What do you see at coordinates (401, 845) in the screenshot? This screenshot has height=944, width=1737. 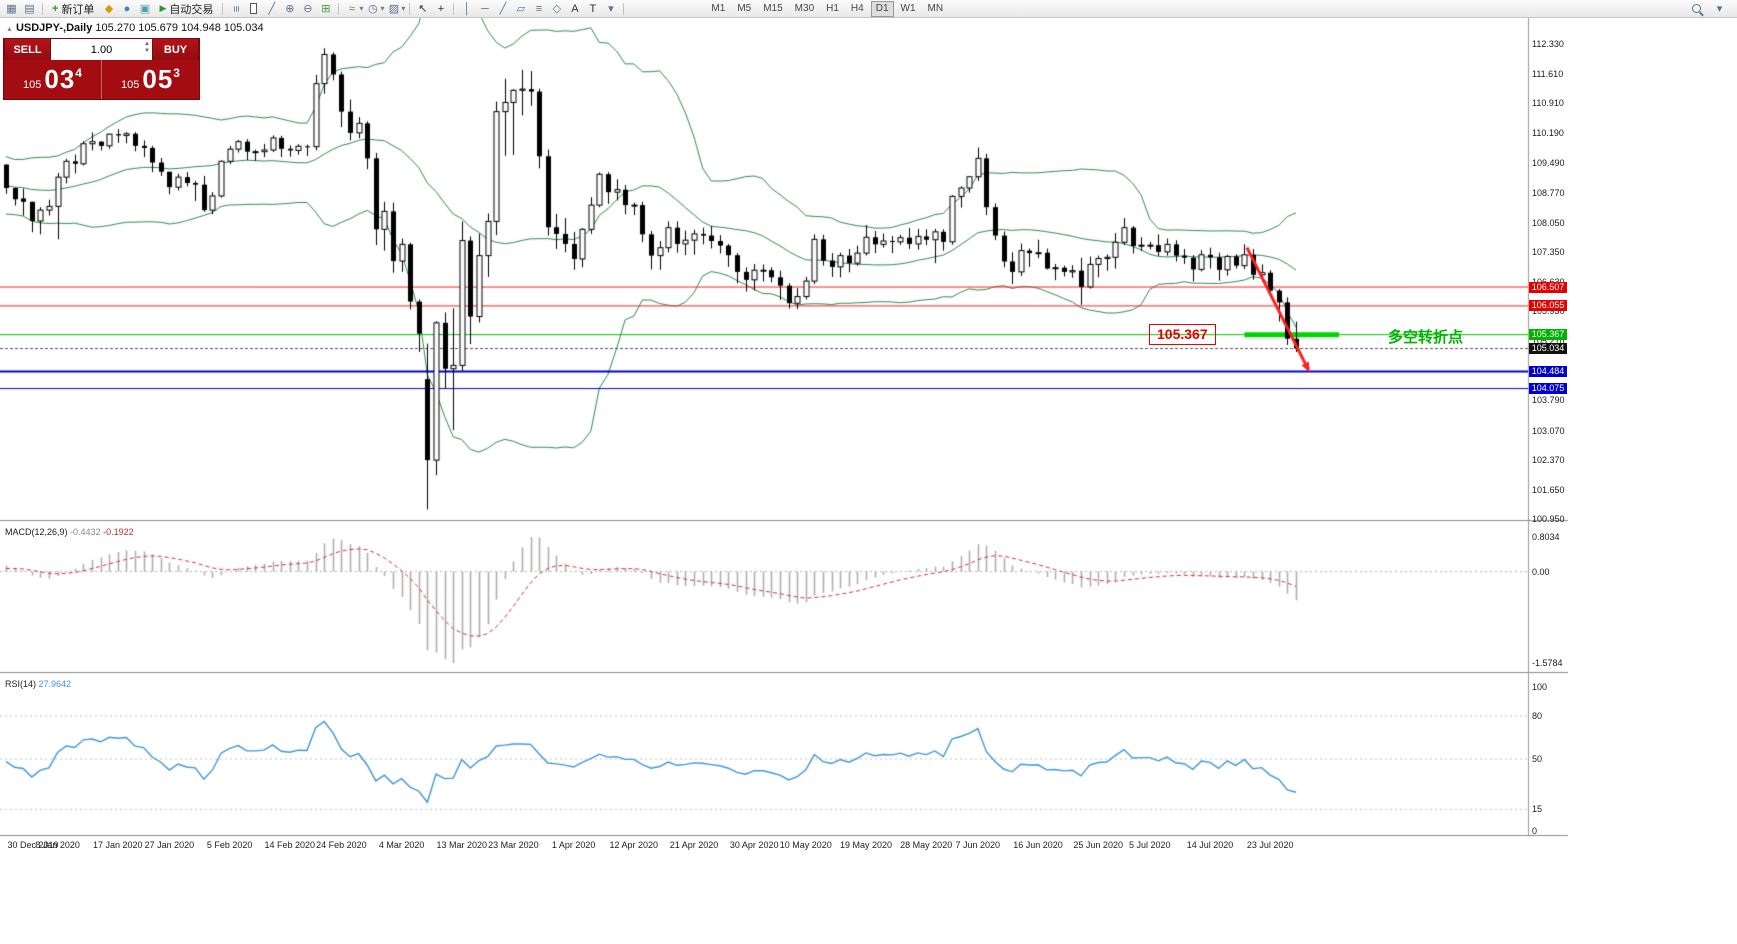 I see `date-label: 4 Mar 2020` at bounding box center [401, 845].